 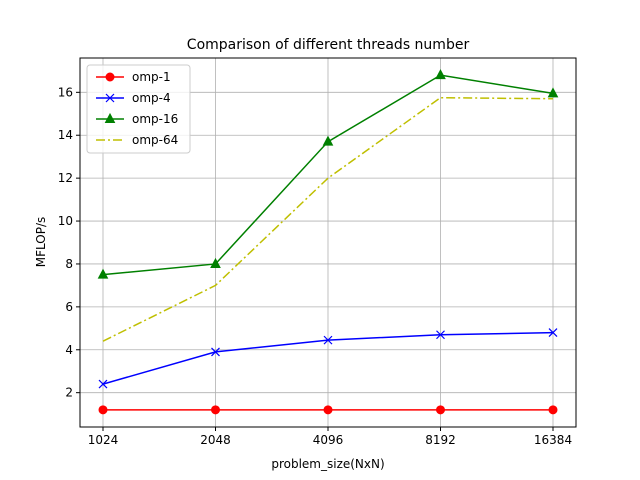 I want to click on legend-item-omp-64: omp-64, so click(x=137, y=140).